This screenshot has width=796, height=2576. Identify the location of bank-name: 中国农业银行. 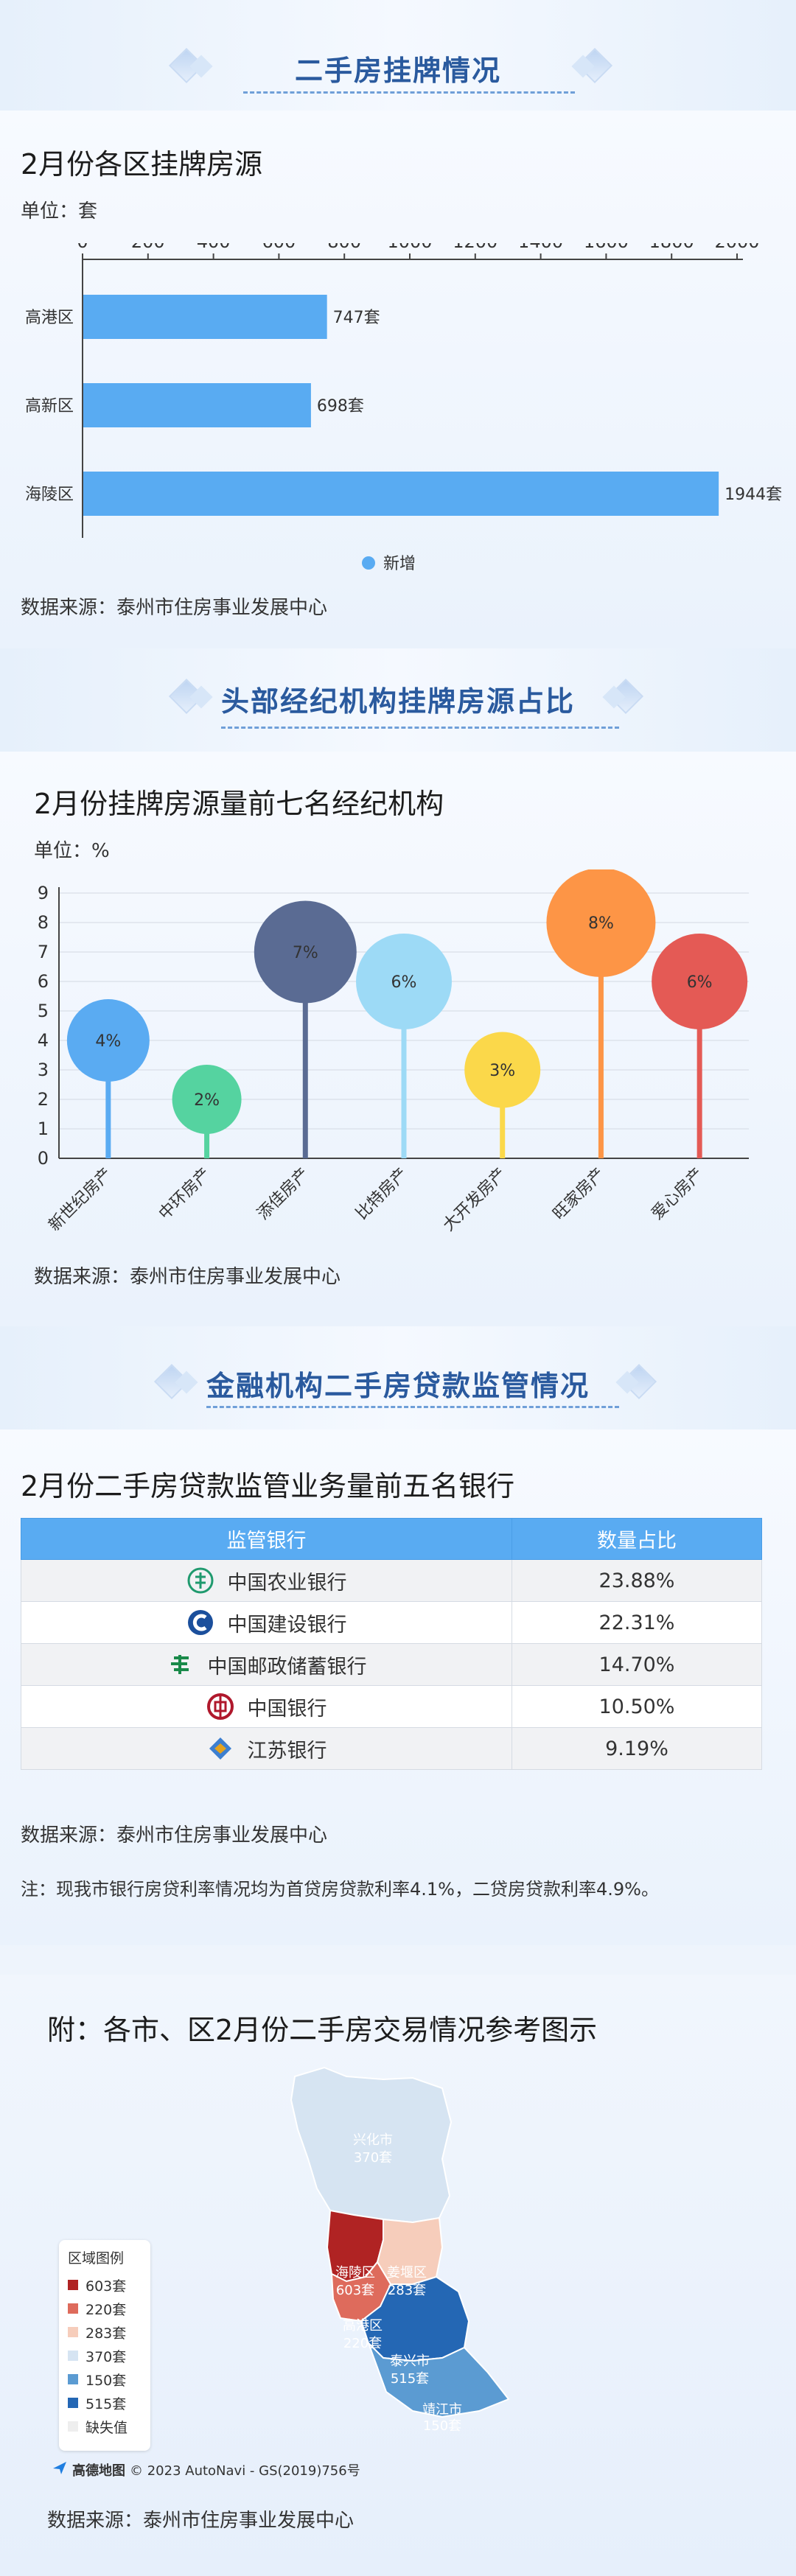
(287, 1583).